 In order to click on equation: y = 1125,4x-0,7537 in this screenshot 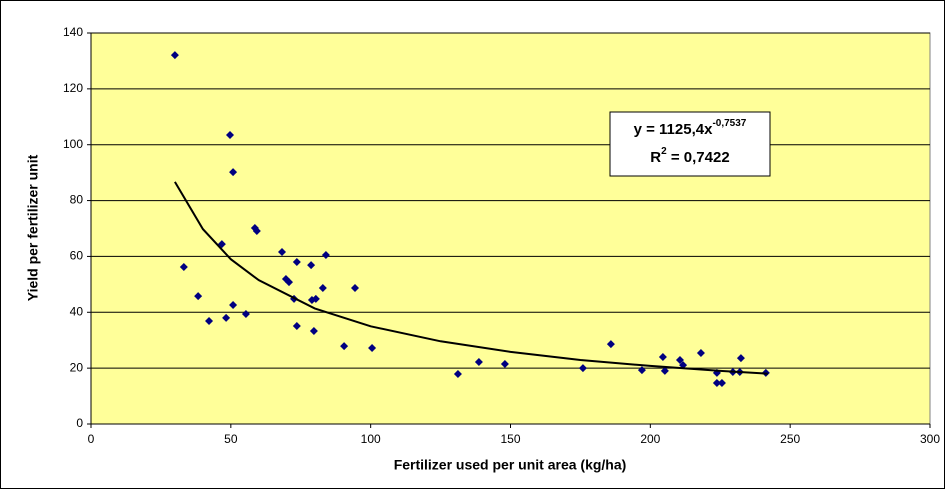, I will do `click(690, 128)`.